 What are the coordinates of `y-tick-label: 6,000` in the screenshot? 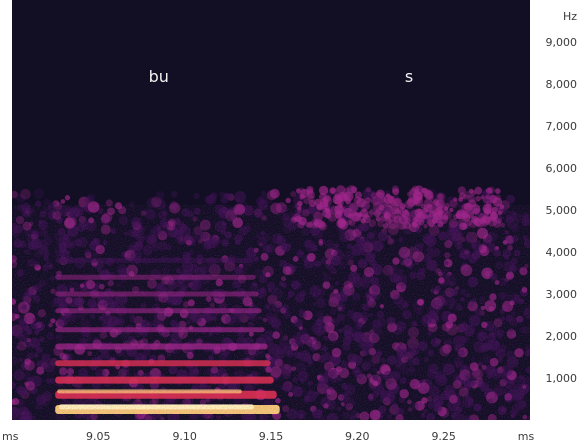 It's located at (562, 168).